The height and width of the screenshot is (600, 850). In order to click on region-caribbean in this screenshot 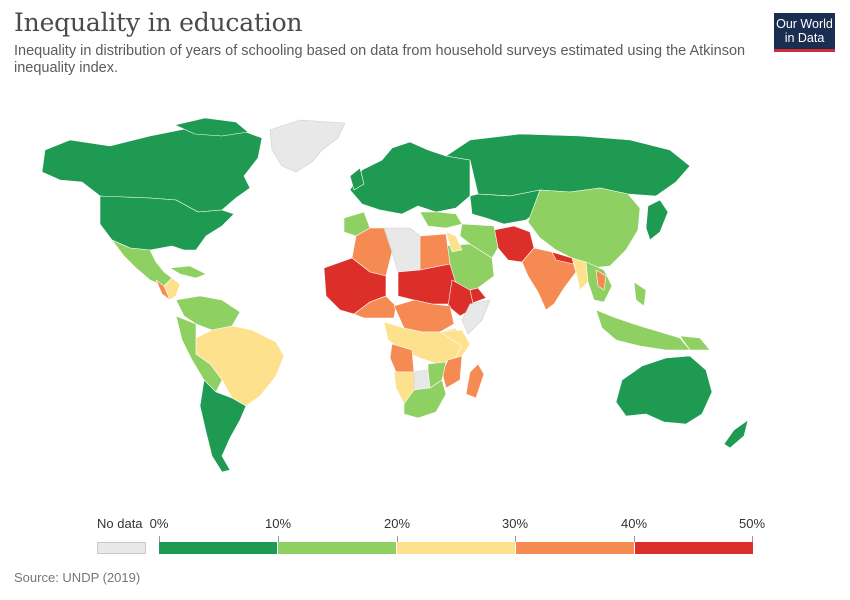, I will do `click(188, 272)`.